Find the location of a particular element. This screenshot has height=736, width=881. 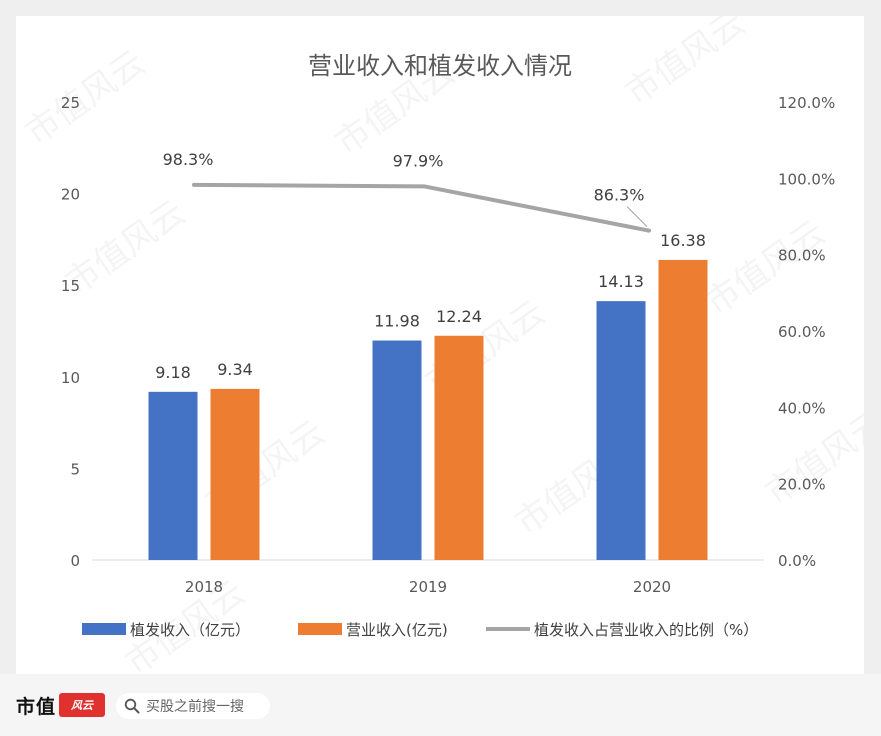

search-placeholder: 买股之前搜一搜 is located at coordinates (195, 707).